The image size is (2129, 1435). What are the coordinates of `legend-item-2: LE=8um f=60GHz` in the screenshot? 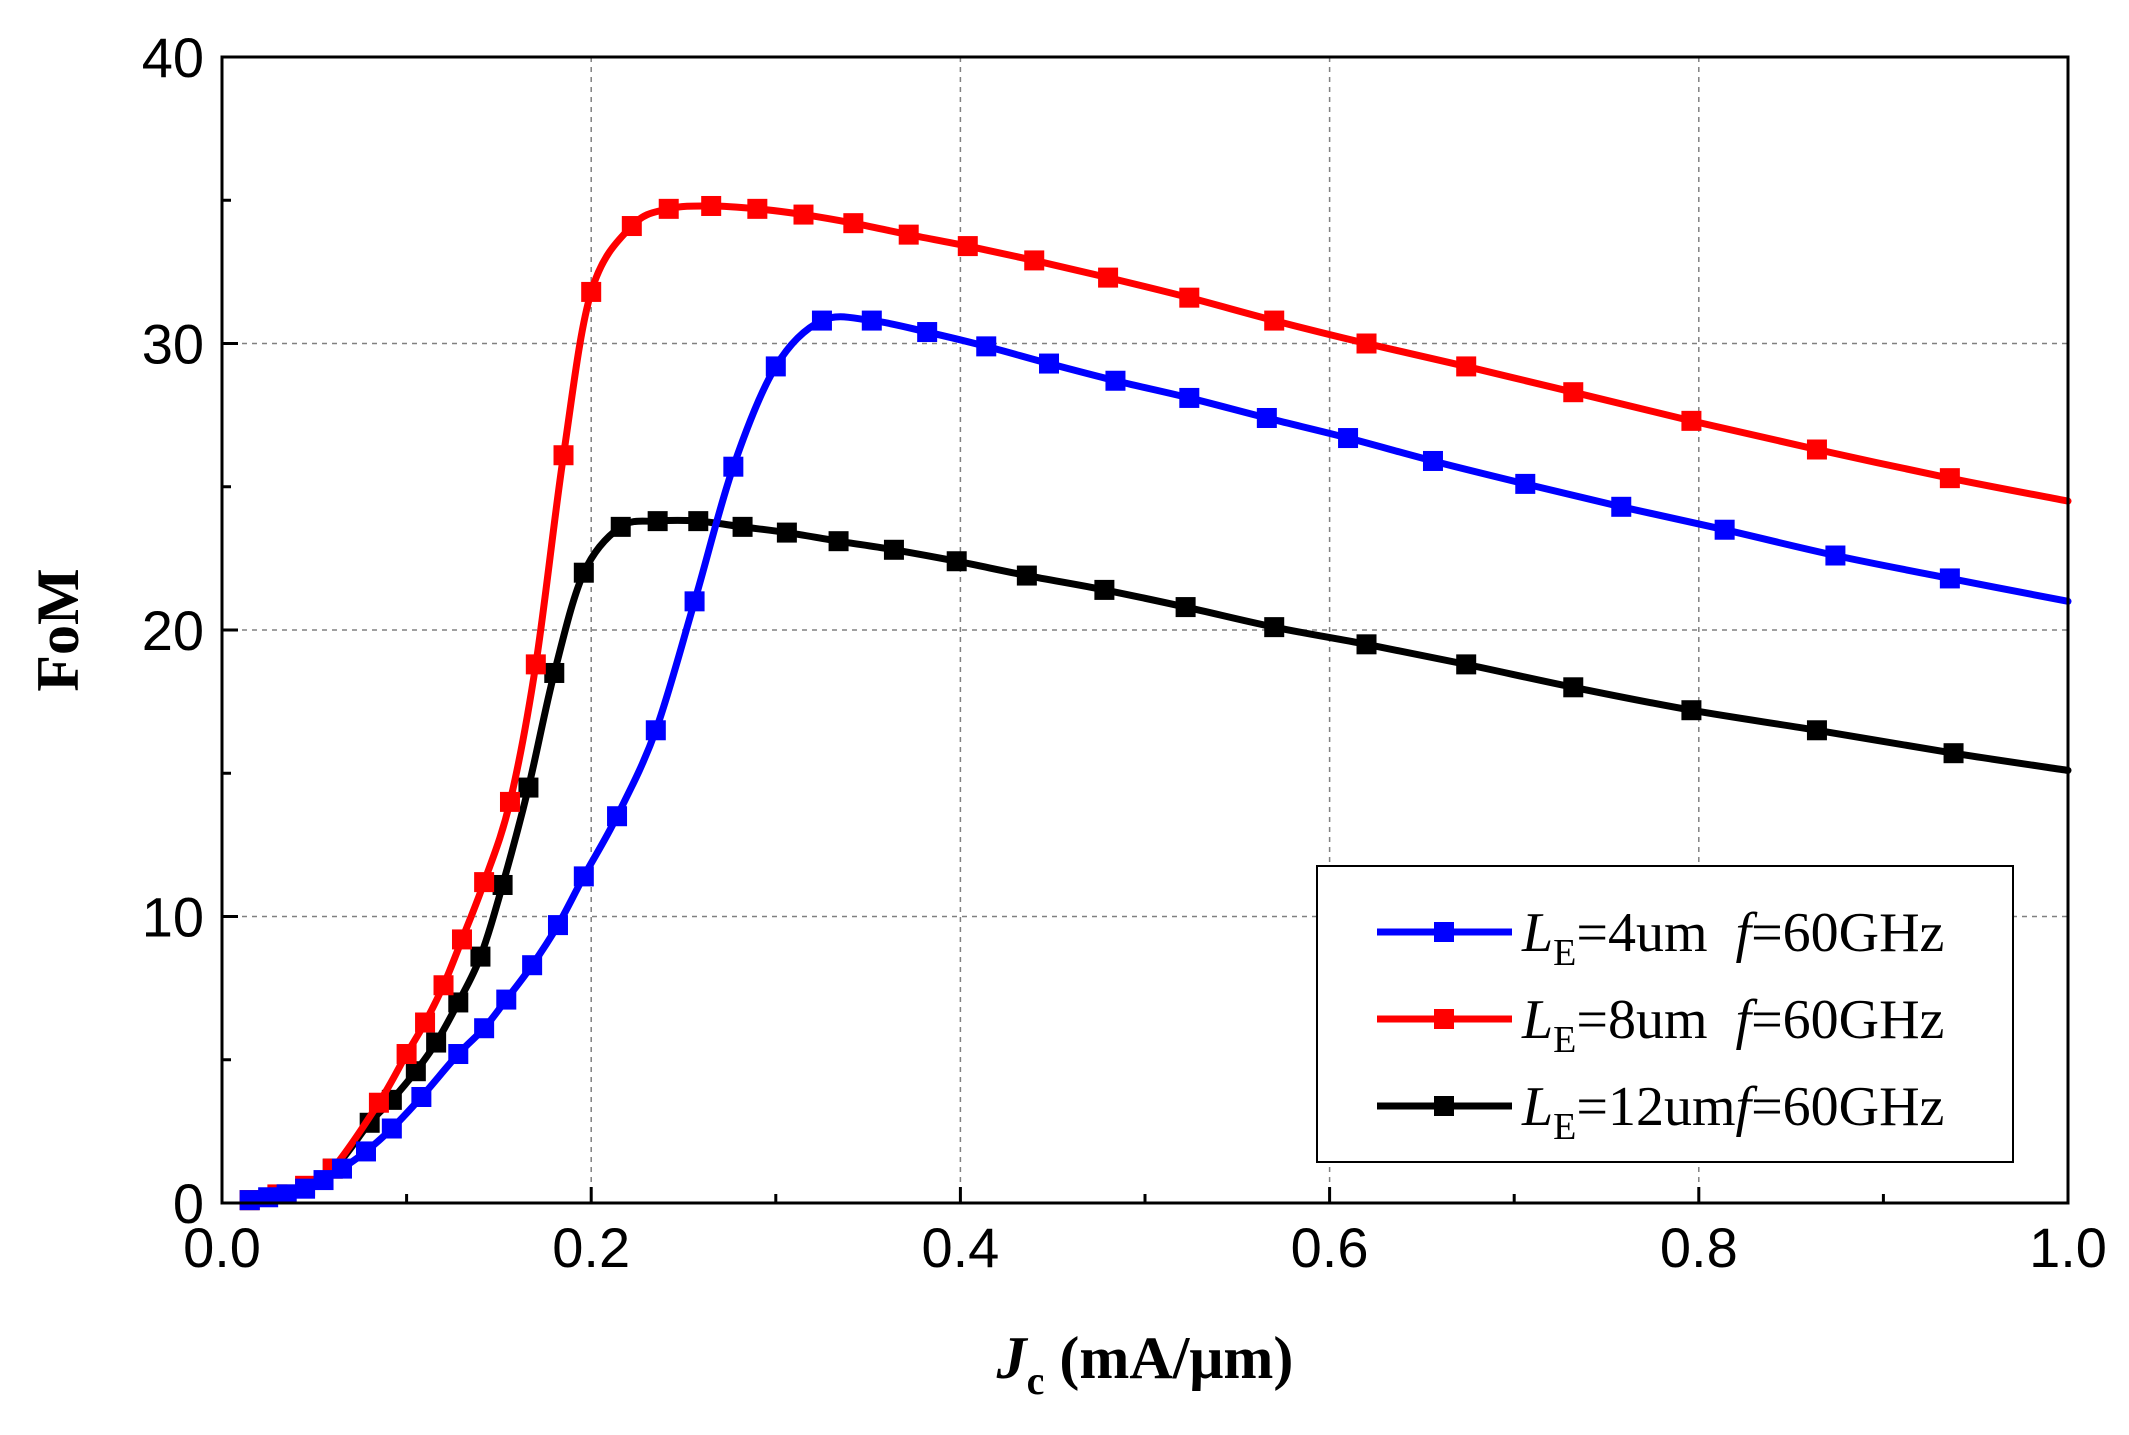 It's located at (1660, 1025).